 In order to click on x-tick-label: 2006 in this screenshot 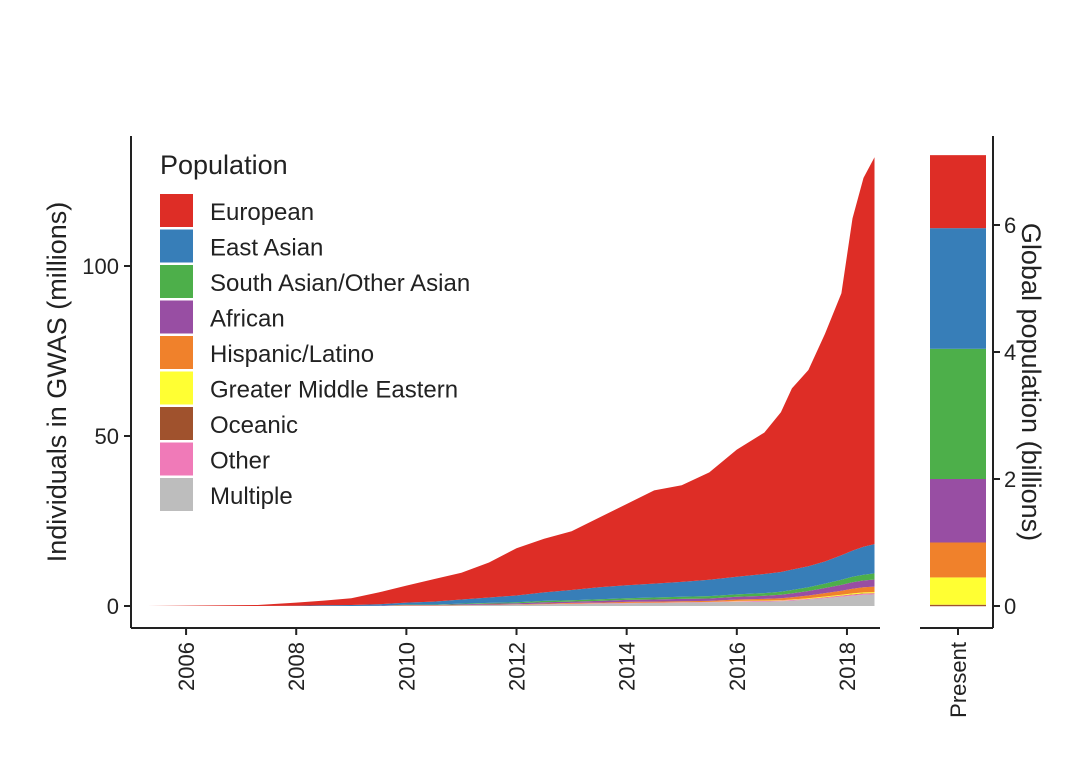, I will do `click(186, 666)`.